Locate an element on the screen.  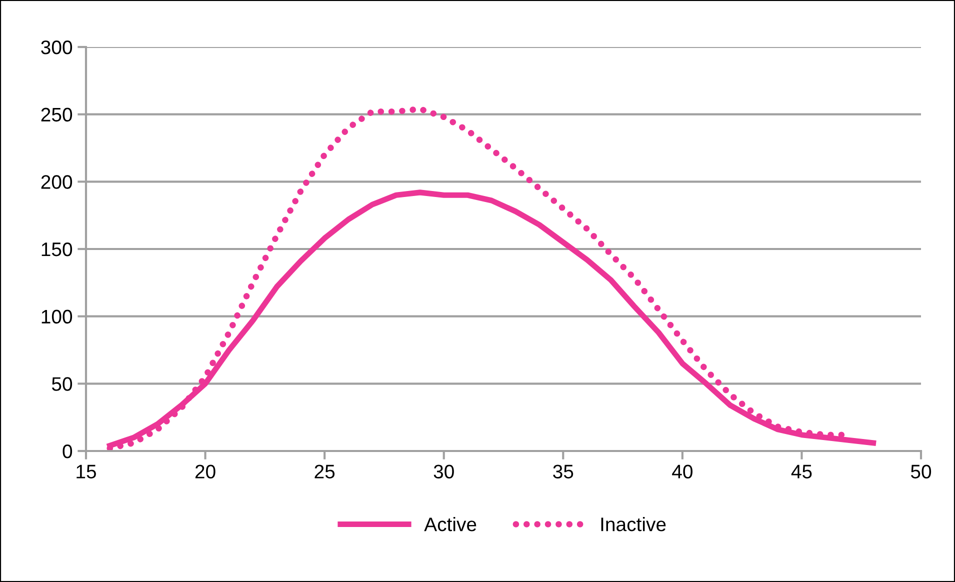
x-tick-label: 35 is located at coordinates (563, 471).